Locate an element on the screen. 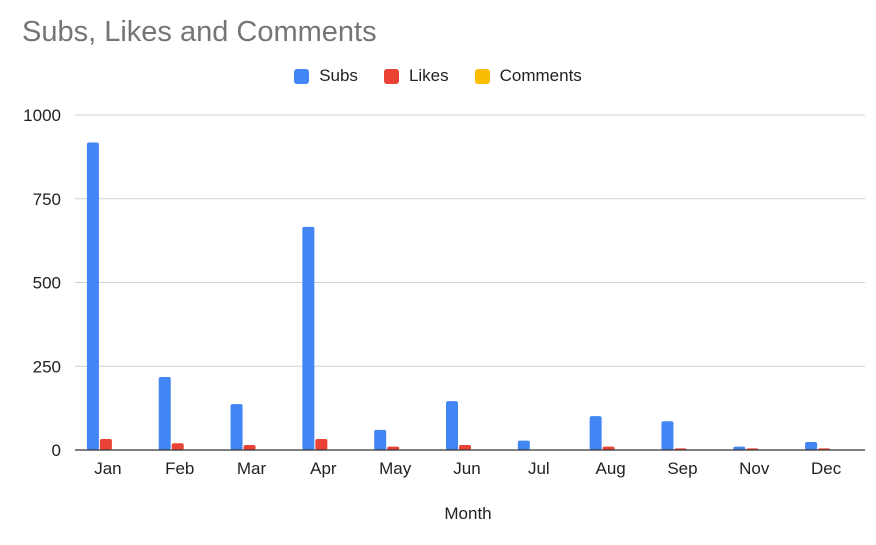 This screenshot has height=545, width=876. bar-likes-apr is located at coordinates (321, 444).